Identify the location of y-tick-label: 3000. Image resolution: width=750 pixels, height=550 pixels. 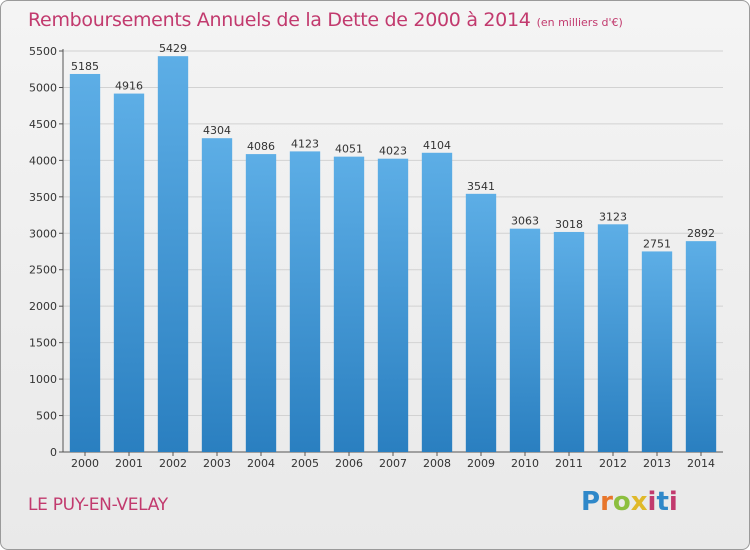
(43, 233).